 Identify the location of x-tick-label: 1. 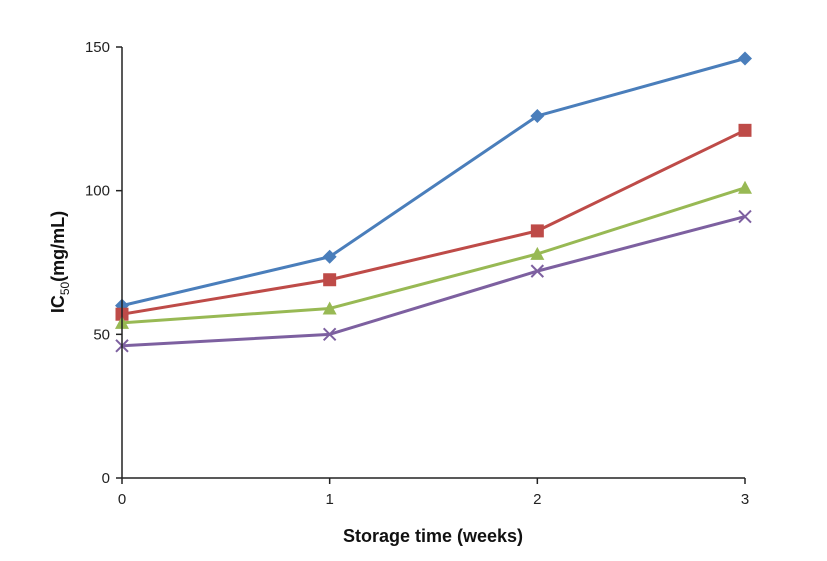
(329, 499).